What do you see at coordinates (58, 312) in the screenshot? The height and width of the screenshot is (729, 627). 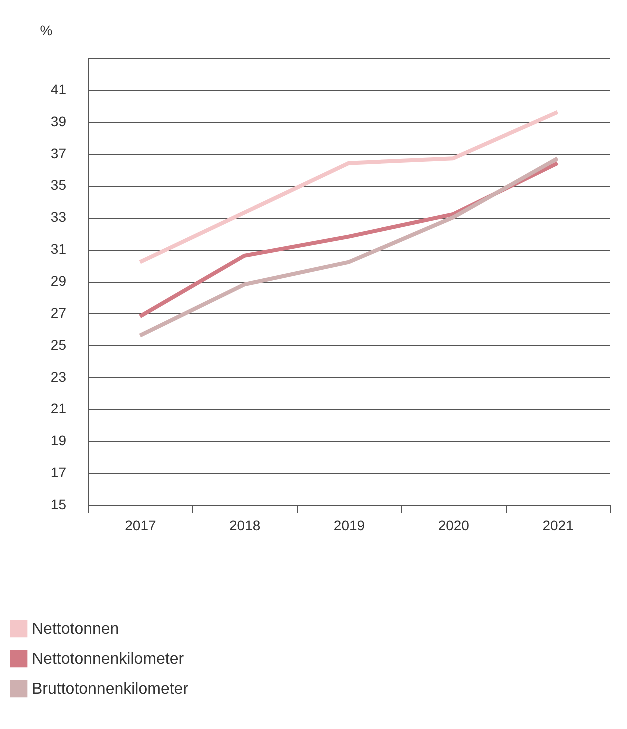 I see `y-tick-label: 27` at bounding box center [58, 312].